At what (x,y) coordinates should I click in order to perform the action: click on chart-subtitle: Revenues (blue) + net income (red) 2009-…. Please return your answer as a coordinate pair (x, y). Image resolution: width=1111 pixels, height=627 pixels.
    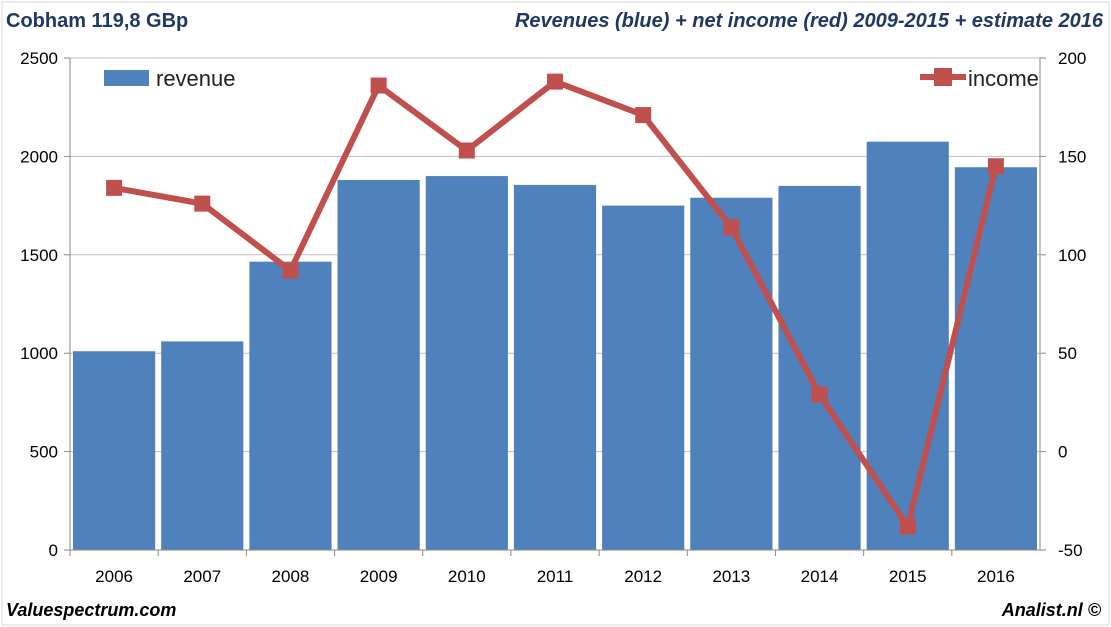
    Looking at the image, I should click on (808, 21).